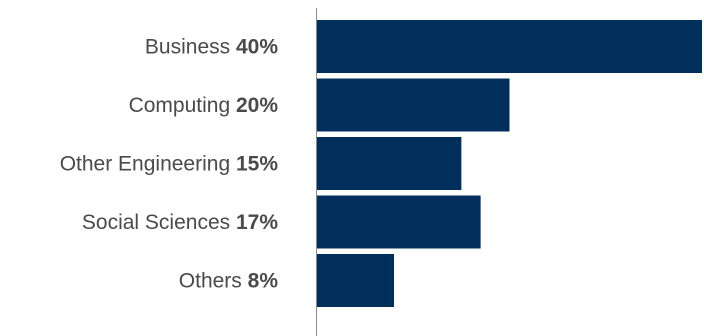 The width and height of the screenshot is (704, 336). I want to click on category-name: Computing, so click(182, 105).